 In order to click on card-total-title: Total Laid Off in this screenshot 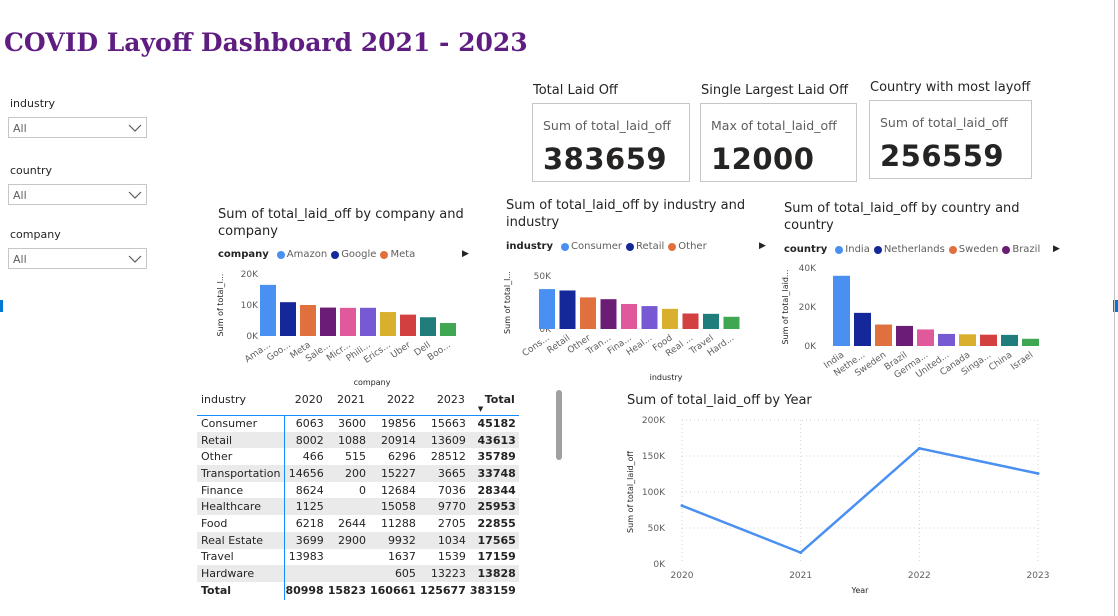, I will do `click(575, 90)`.